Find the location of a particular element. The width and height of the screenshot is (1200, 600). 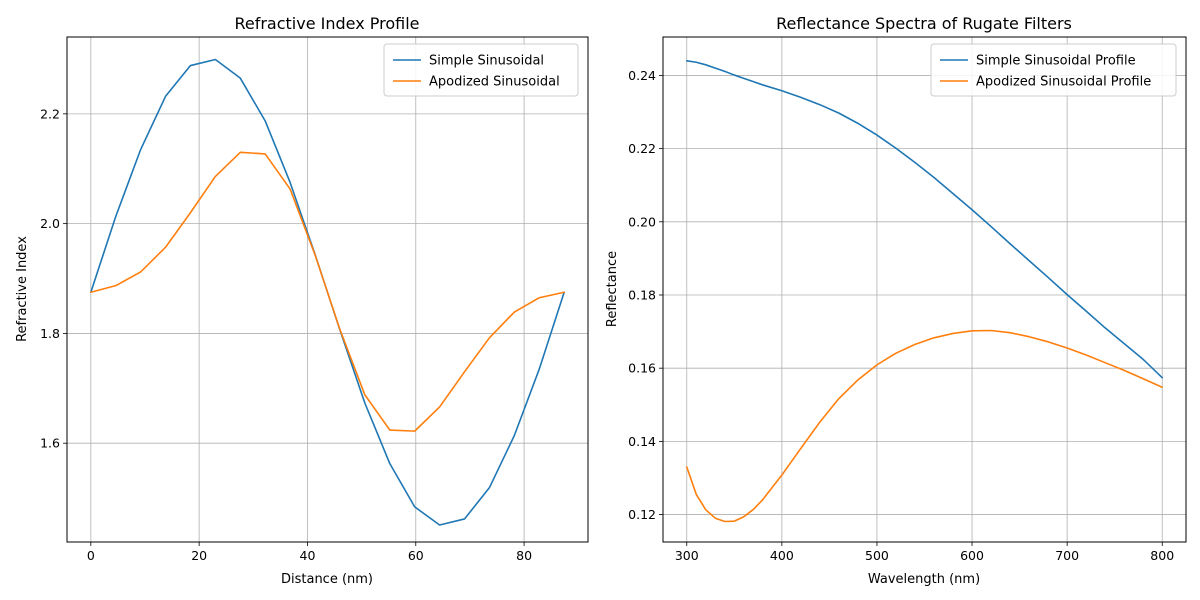

y-tick-label: 2.0 is located at coordinates (50, 223).